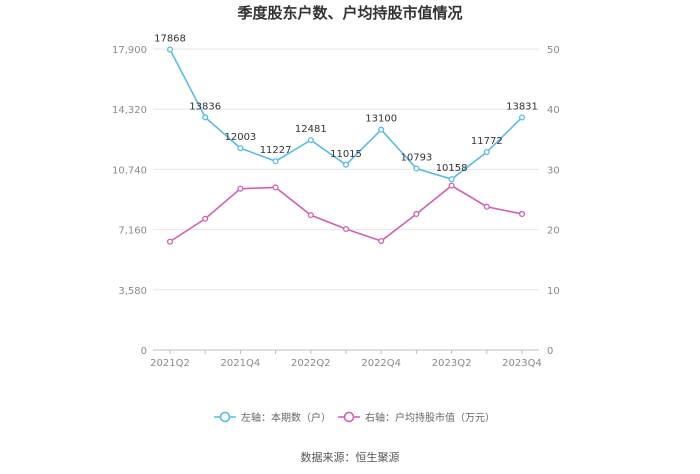 The image size is (700, 474). Describe the element at coordinates (276, 150) in the screenshot. I see `data-label: 11227` at that location.